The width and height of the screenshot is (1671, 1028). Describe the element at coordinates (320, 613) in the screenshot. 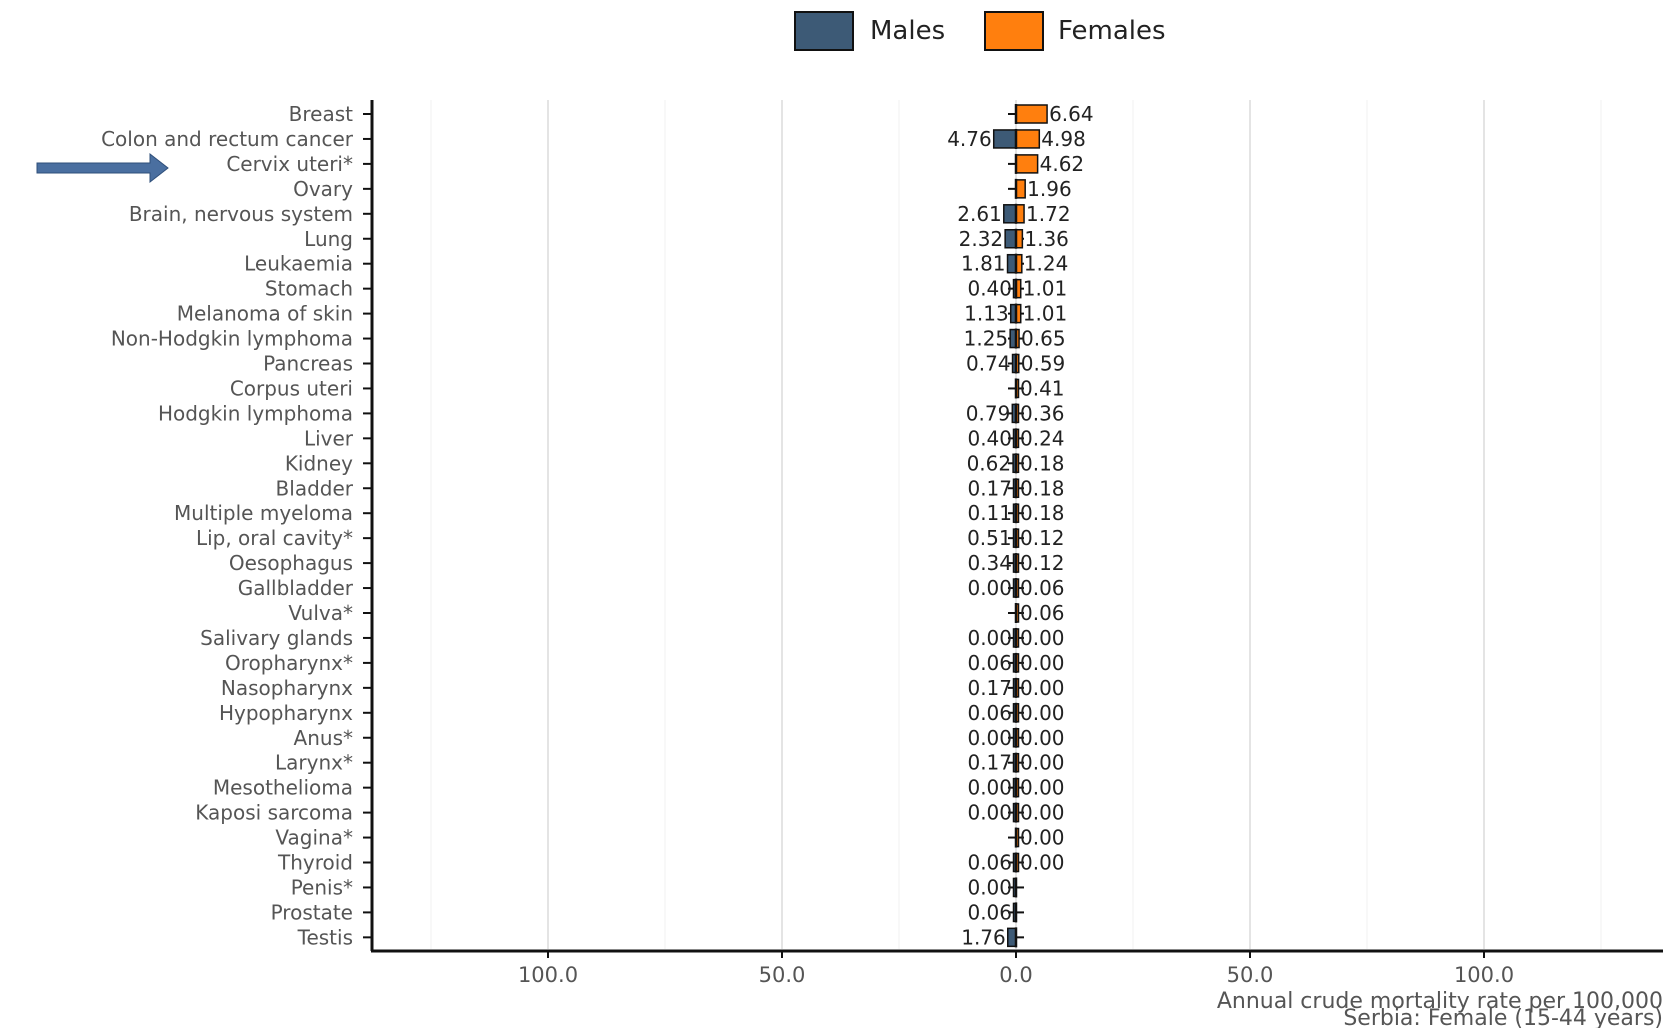

I see `category-label: Vulva*` at that location.